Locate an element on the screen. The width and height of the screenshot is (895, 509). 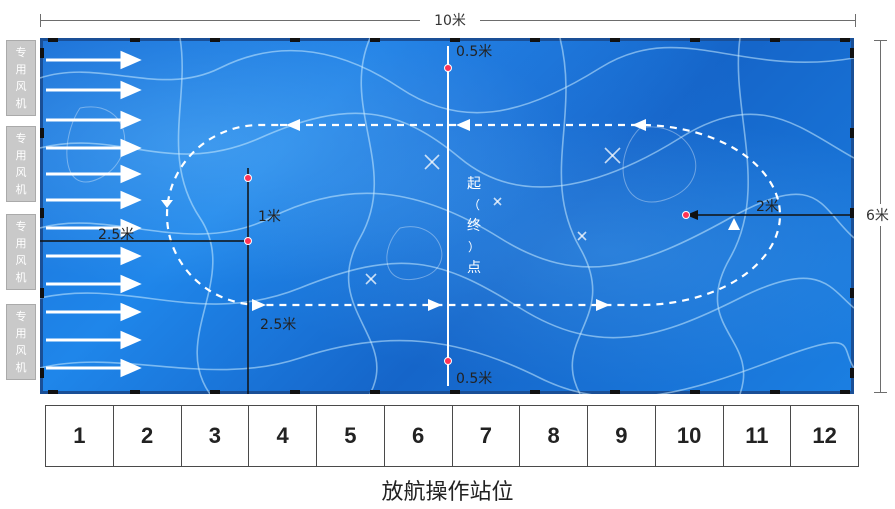
start-end-point-label: 起 （ 终 ） 点 is located at coordinates (474, 226).